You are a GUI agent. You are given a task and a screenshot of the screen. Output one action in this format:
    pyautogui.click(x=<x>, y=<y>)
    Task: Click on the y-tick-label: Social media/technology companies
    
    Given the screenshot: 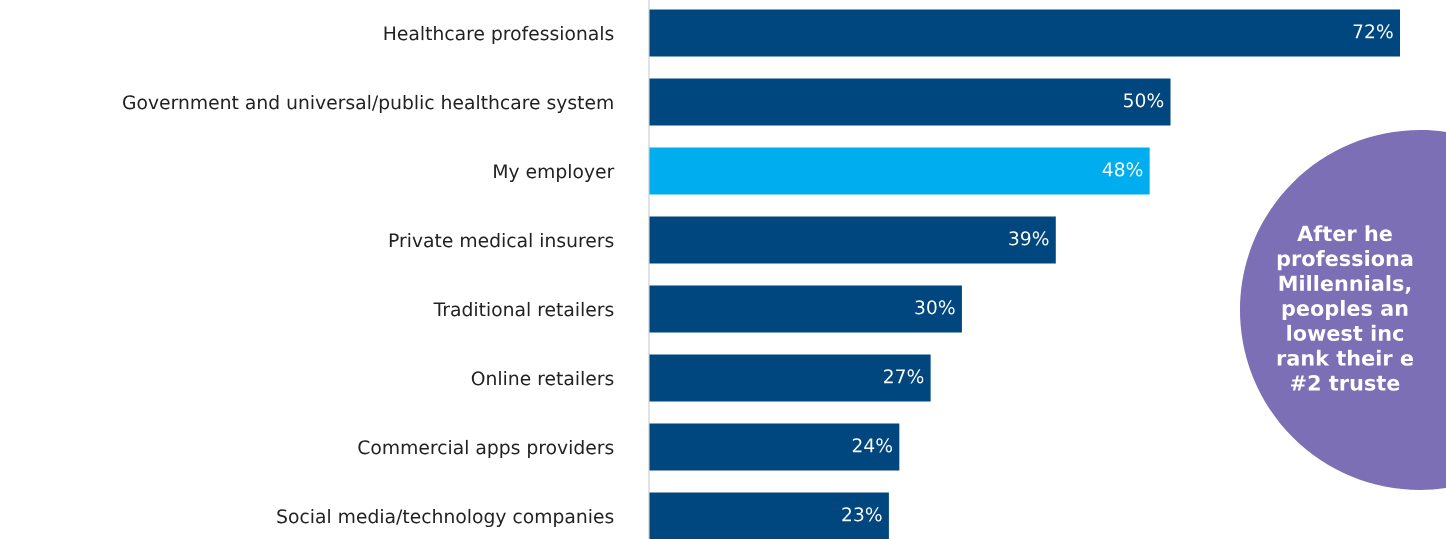 What is the action you would take?
    pyautogui.click(x=445, y=518)
    